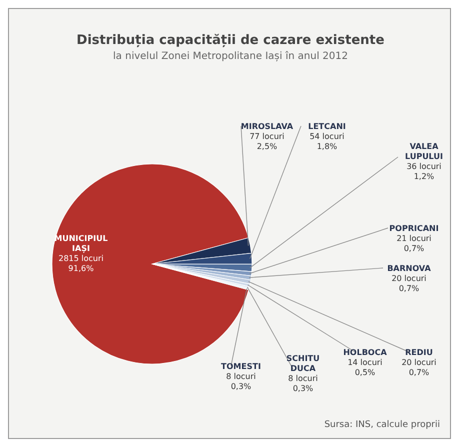  I want to click on slice-label: SCHITU DUCA, so click(303, 363).